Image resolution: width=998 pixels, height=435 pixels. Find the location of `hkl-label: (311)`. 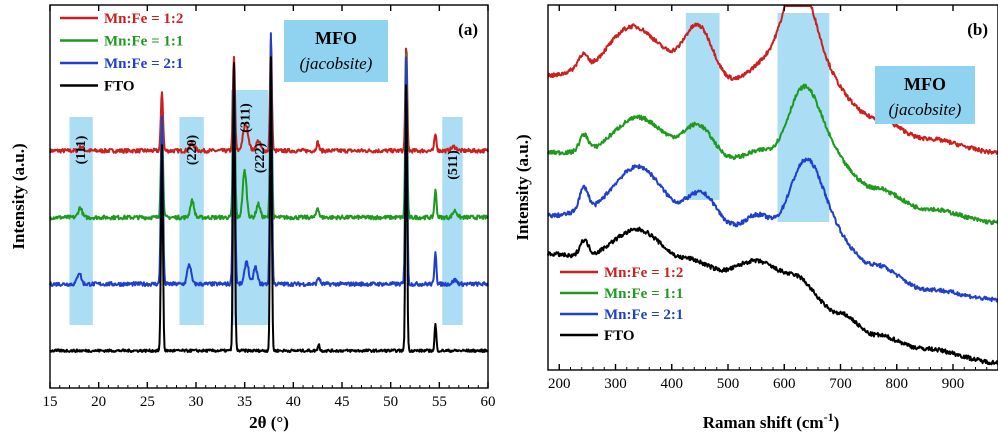

hkl-label: (311) is located at coordinates (246, 118).